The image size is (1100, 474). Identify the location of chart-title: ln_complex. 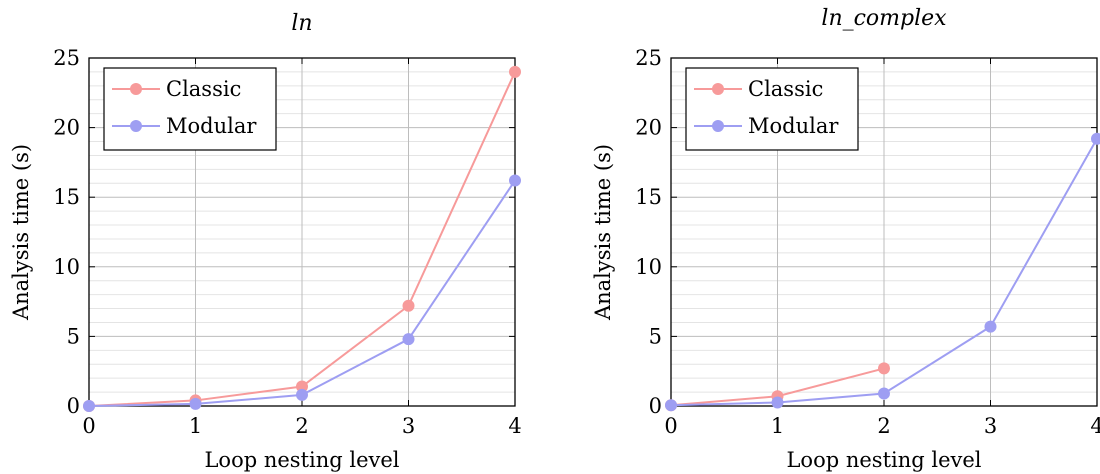
(884, 18).